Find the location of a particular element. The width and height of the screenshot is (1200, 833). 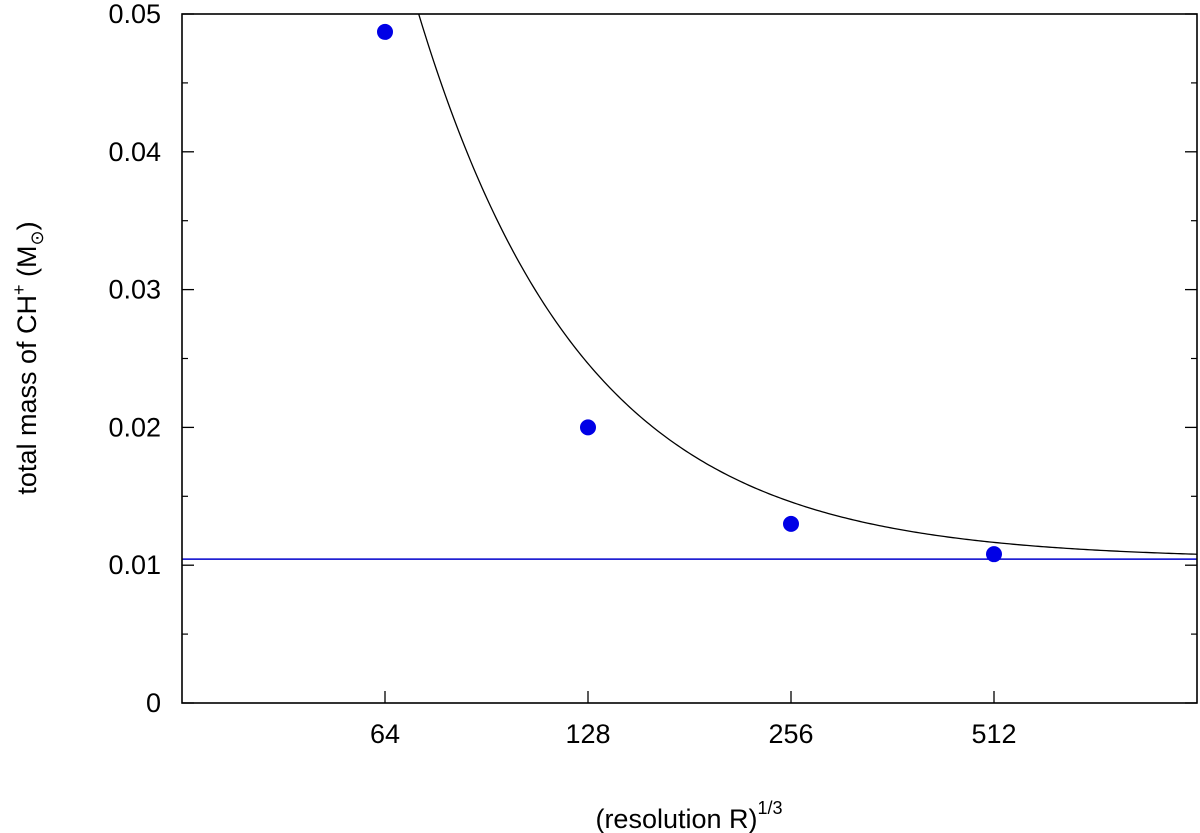

y-tick-label: 0.05 is located at coordinates (134, 14).